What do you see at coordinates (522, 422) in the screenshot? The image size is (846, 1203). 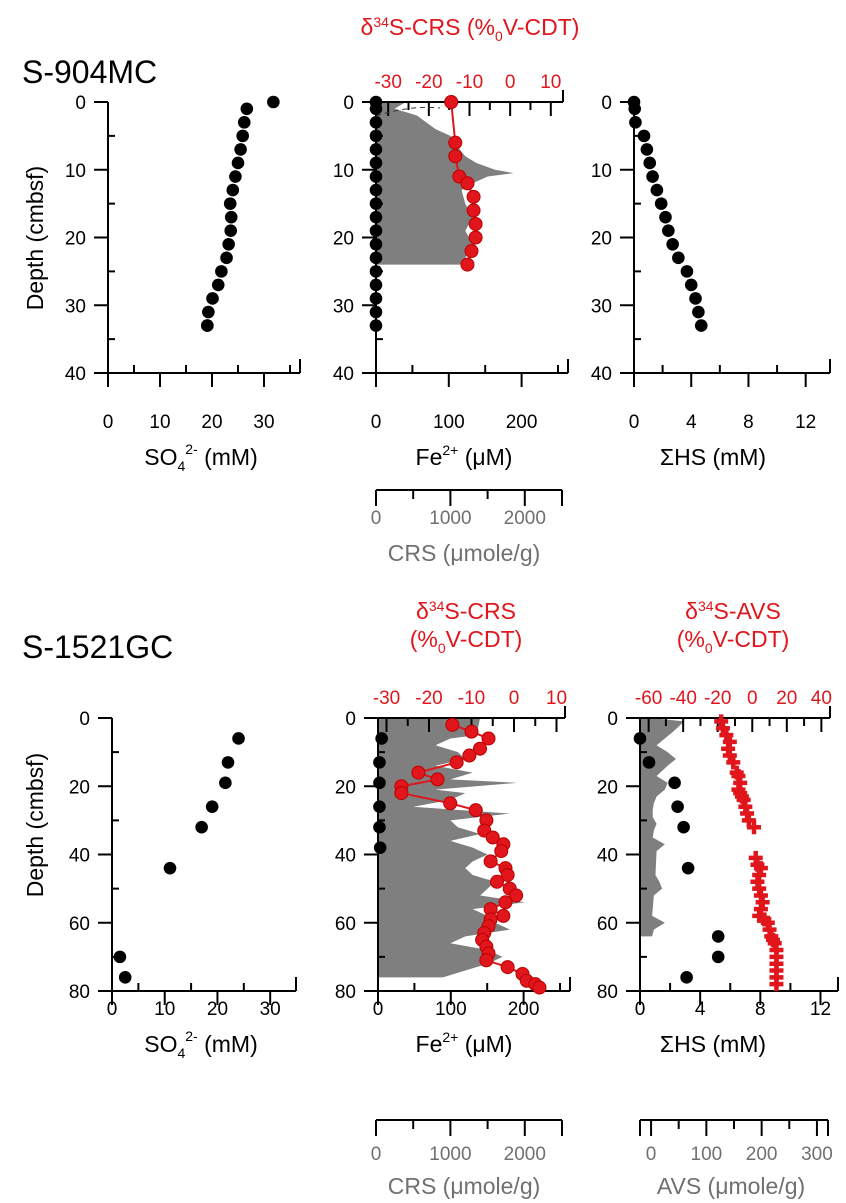 I see `S-904MC-iron-x-tick-label: 200` at bounding box center [522, 422].